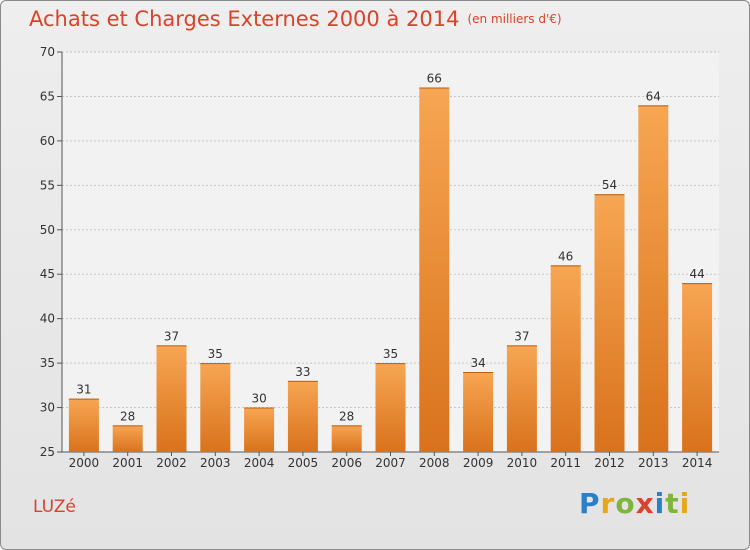 The image size is (750, 550). I want to click on value-label-2010: 37, so click(521, 336).